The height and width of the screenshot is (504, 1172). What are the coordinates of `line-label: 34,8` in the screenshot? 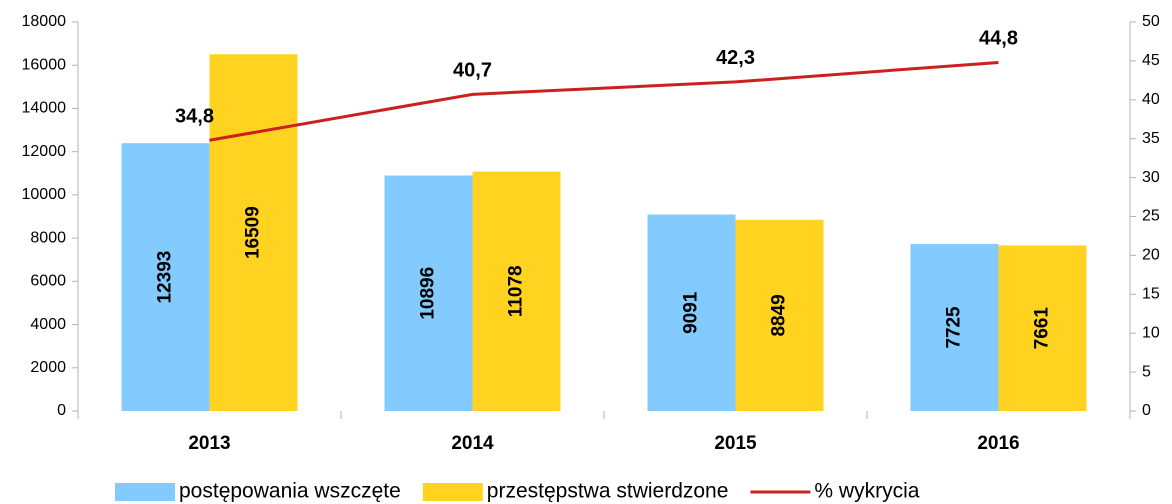 It's located at (194, 117).